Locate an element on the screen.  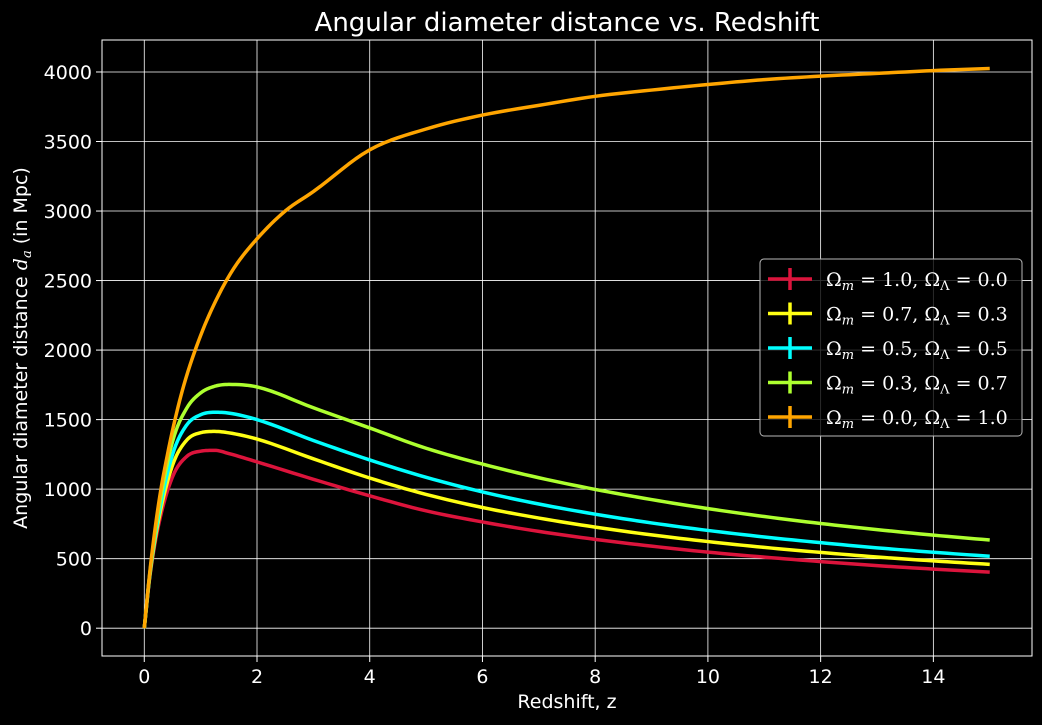
y-axis-title: Angular diameter distance da (in Mpc) is located at coordinates (22, 348).